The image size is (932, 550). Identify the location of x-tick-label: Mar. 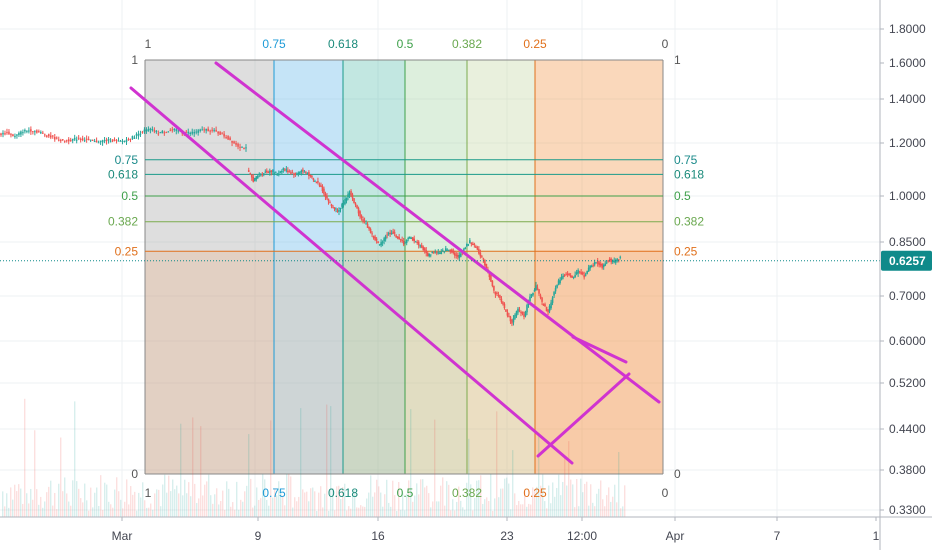
(122, 536).